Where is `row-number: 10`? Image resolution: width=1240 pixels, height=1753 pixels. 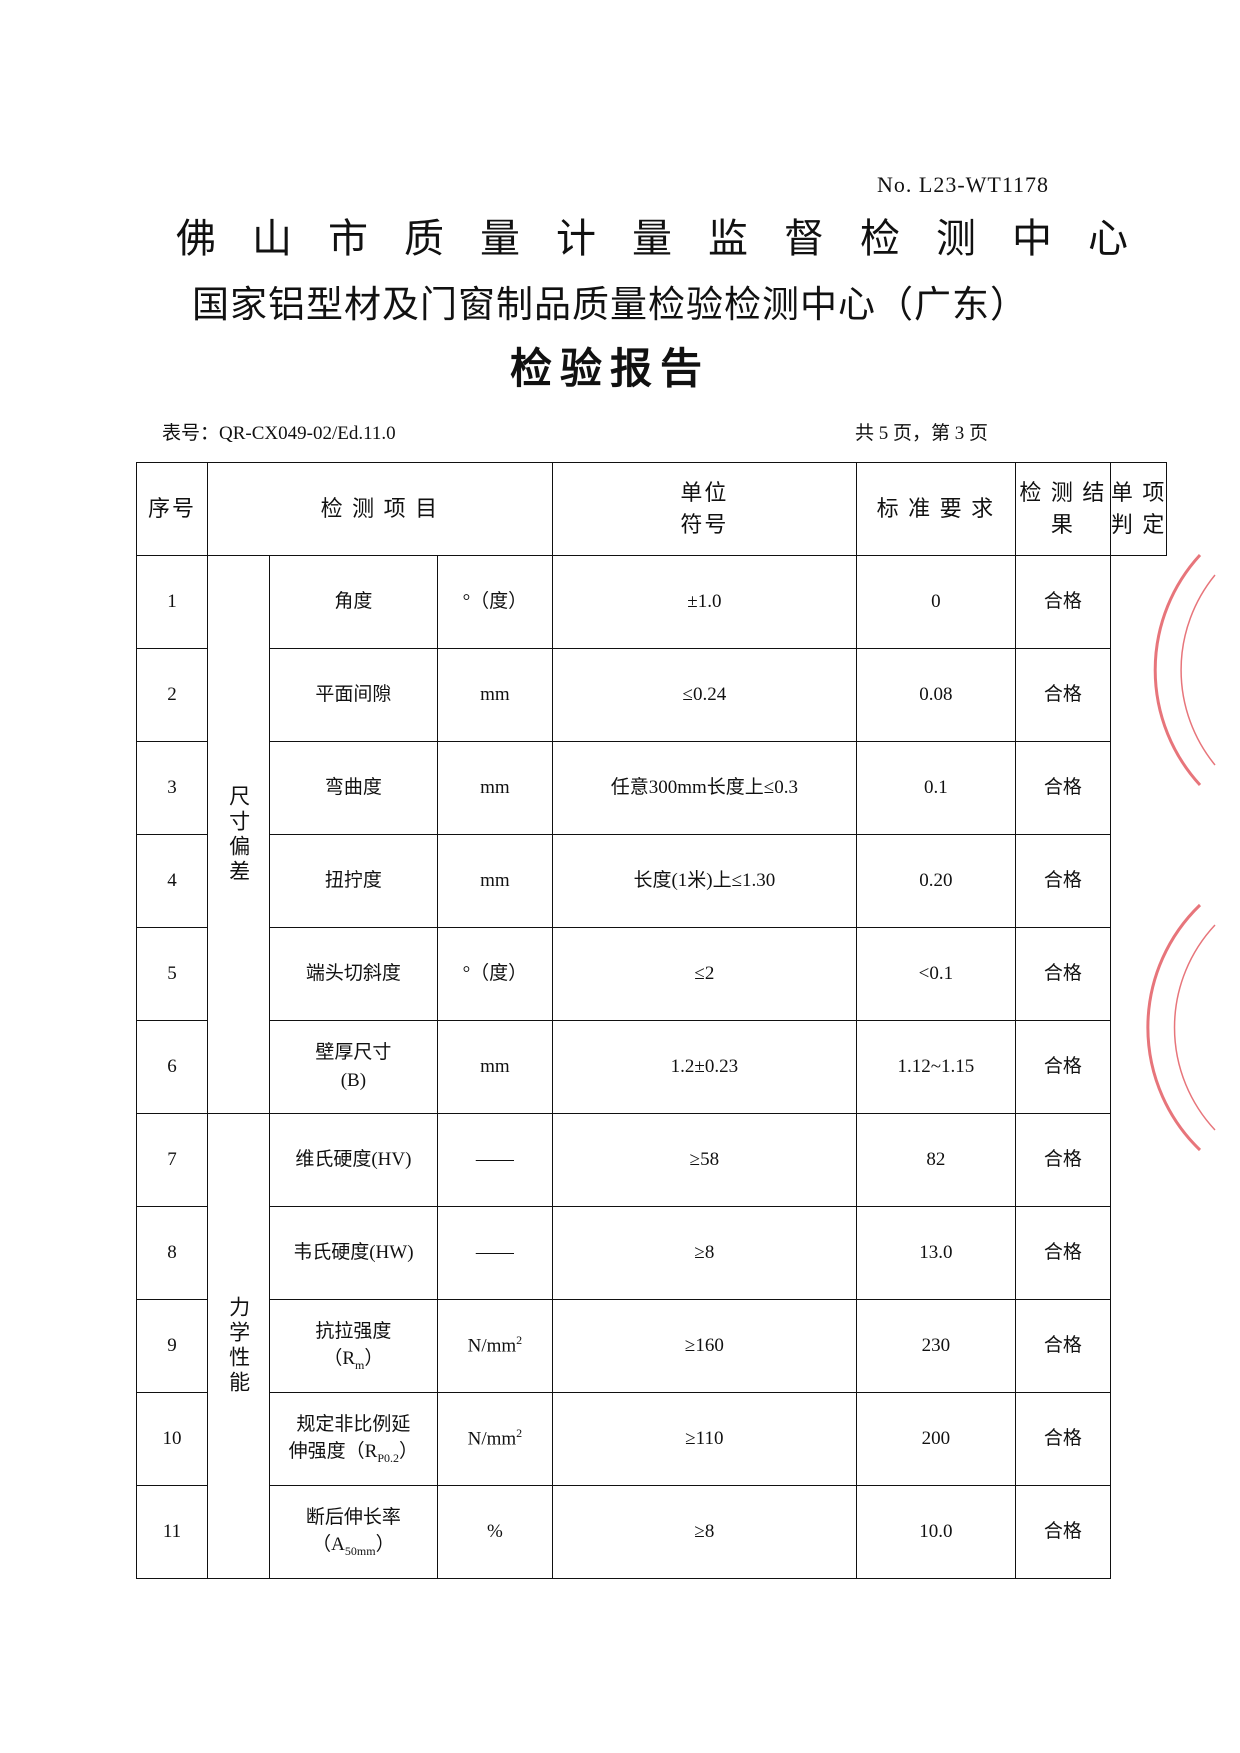 row-number: 10 is located at coordinates (172, 1439).